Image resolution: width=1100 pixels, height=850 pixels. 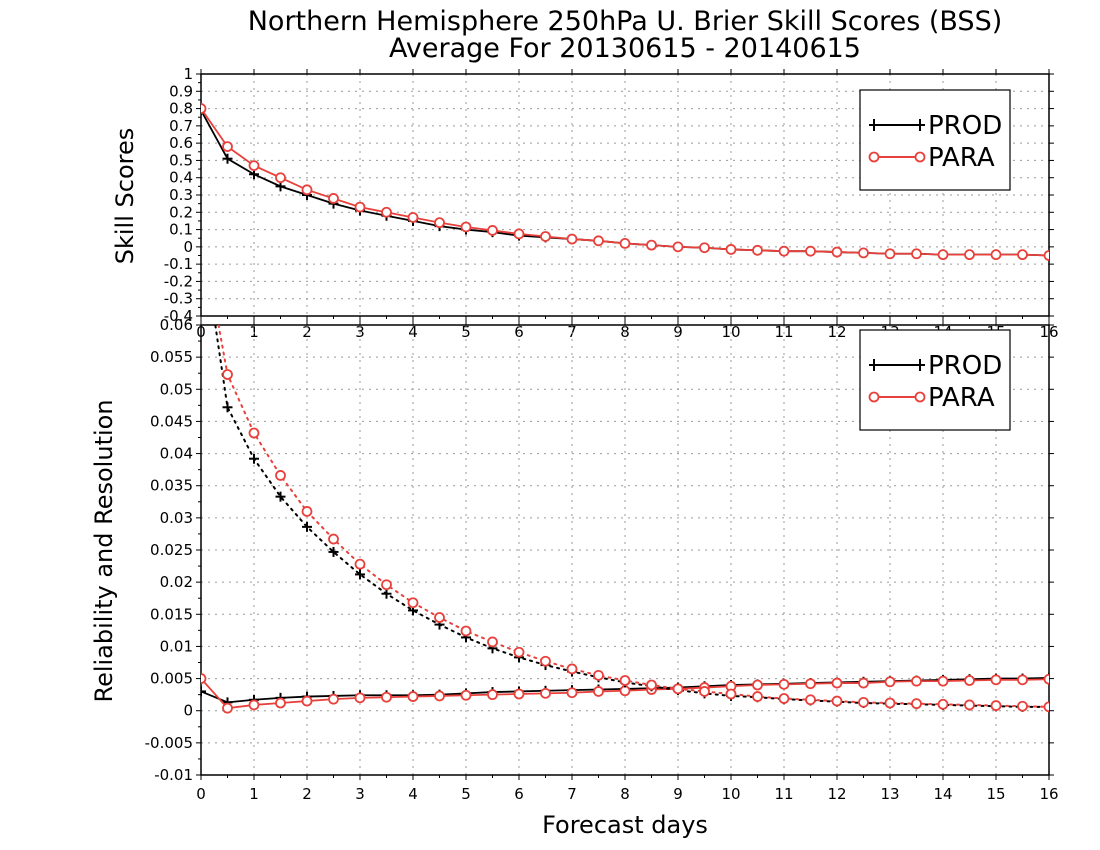 What do you see at coordinates (935, 126) in the screenshot?
I see `legend-item-prod: PROD` at bounding box center [935, 126].